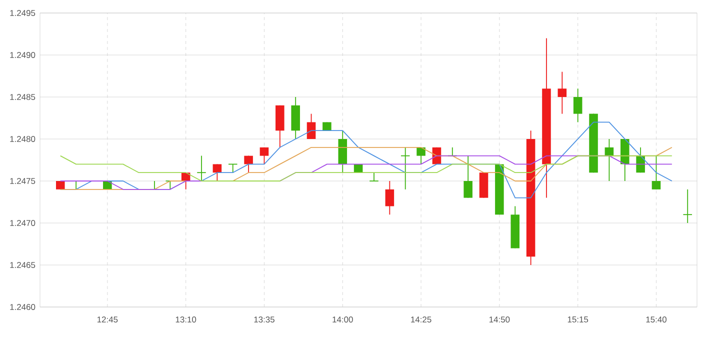  Describe the element at coordinates (23, 139) in the screenshot. I see `y-tick-label: 1.2480` at that location.